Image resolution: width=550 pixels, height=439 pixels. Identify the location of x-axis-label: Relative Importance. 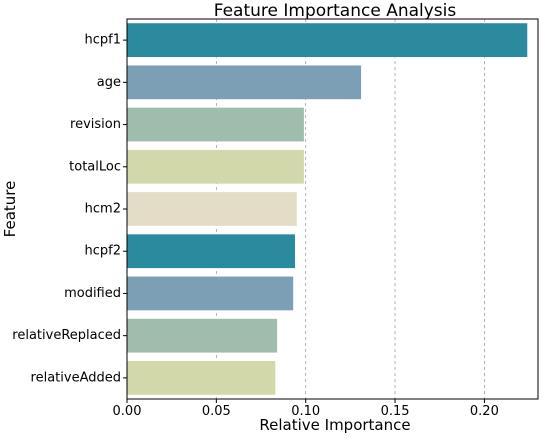
(334, 425).